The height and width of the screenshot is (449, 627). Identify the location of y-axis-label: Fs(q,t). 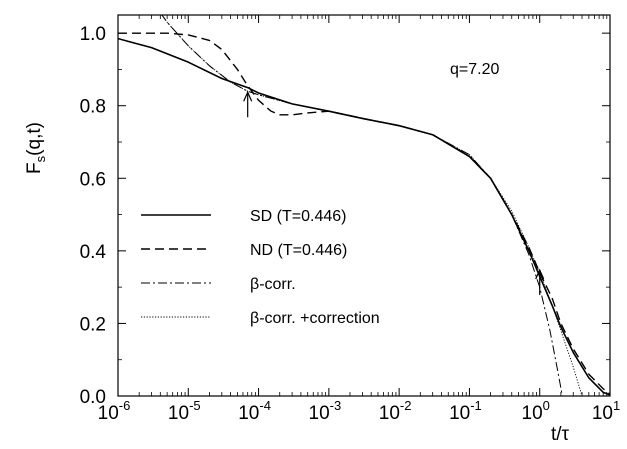
(36, 148).